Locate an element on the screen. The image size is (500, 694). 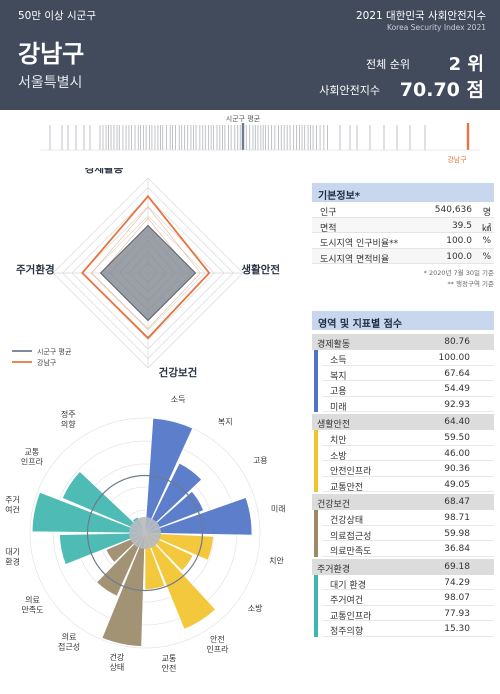
polar-category-label: 미래 is located at coordinates (278, 509).